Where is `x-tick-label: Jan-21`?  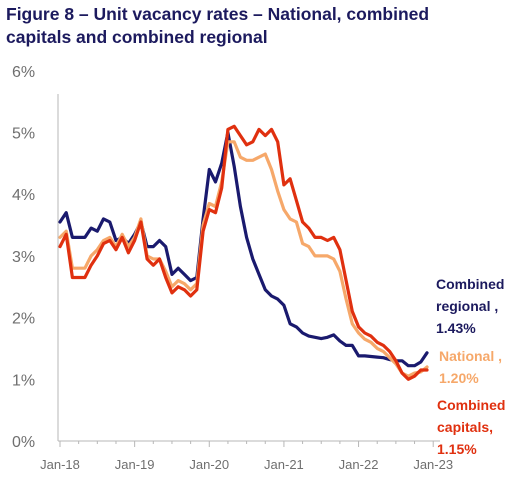 x-tick-label: Jan-21 is located at coordinates (284, 464).